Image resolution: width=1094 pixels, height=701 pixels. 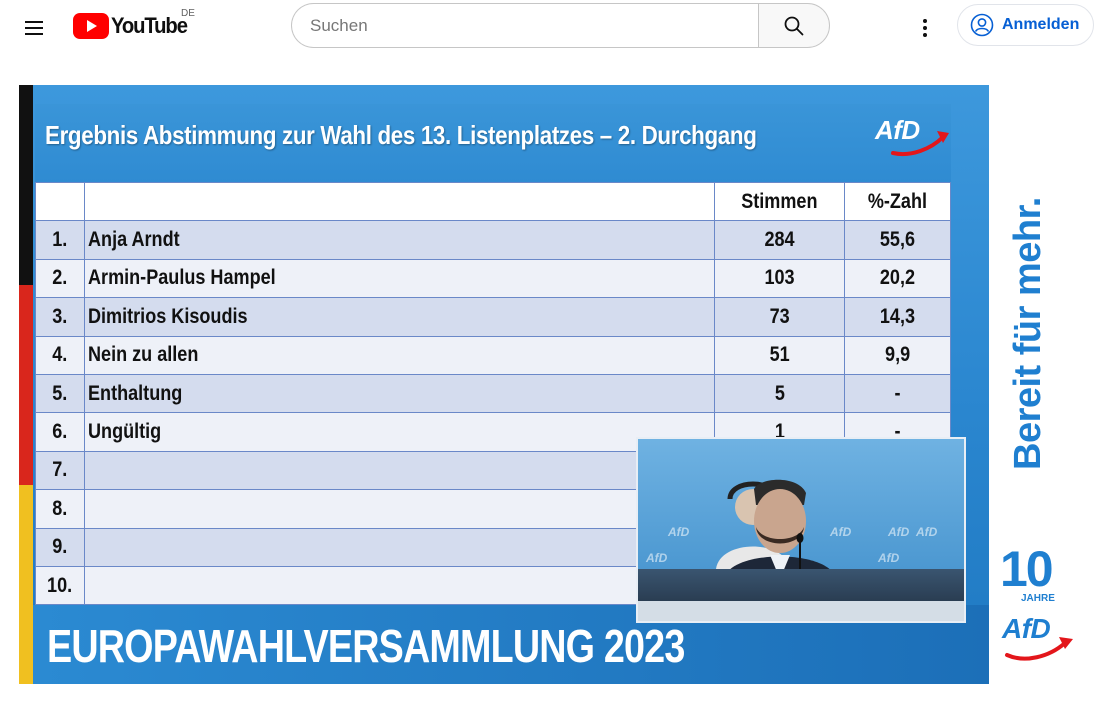 I want to click on side-afd-swoosh-icon, so click(x=1039, y=649).